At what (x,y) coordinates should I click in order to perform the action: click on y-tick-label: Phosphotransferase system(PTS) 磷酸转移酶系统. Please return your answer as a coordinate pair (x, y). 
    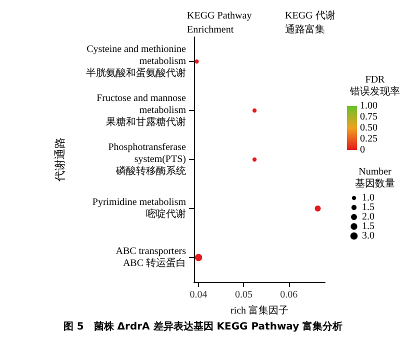
    Looking at the image, I should click on (147, 159).